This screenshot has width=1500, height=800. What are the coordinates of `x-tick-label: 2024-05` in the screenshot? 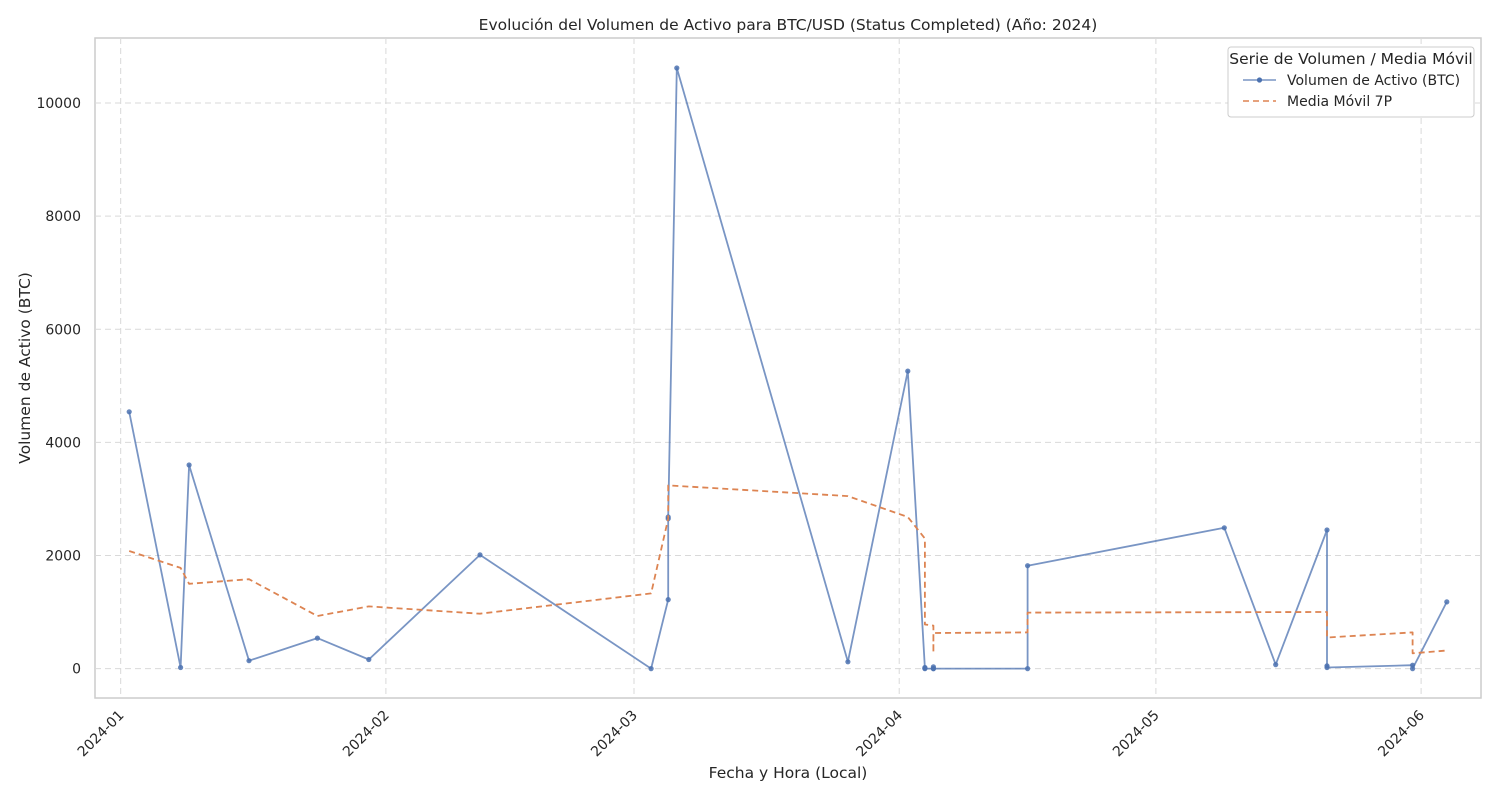 It's located at (1136, 734).